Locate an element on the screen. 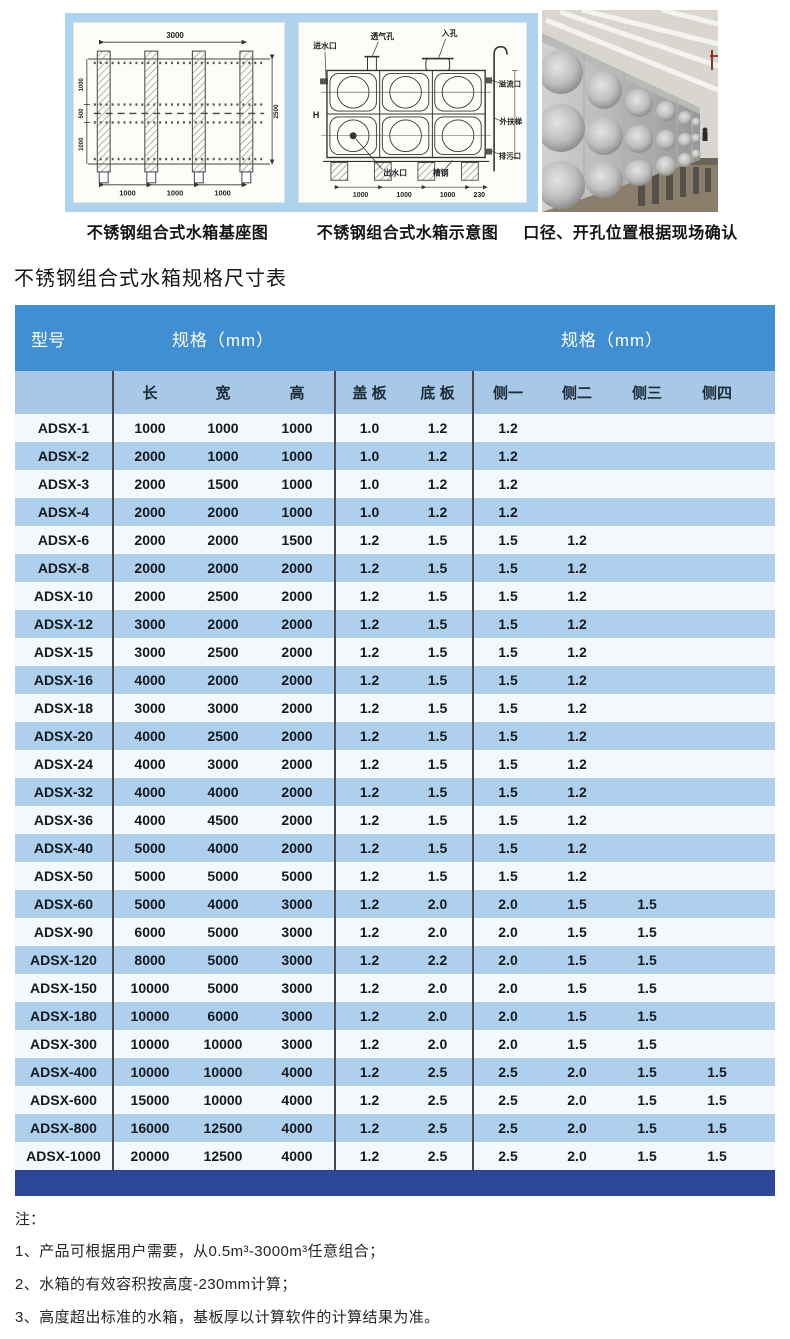  overflow-label: 溢流口 is located at coordinates (510, 83).